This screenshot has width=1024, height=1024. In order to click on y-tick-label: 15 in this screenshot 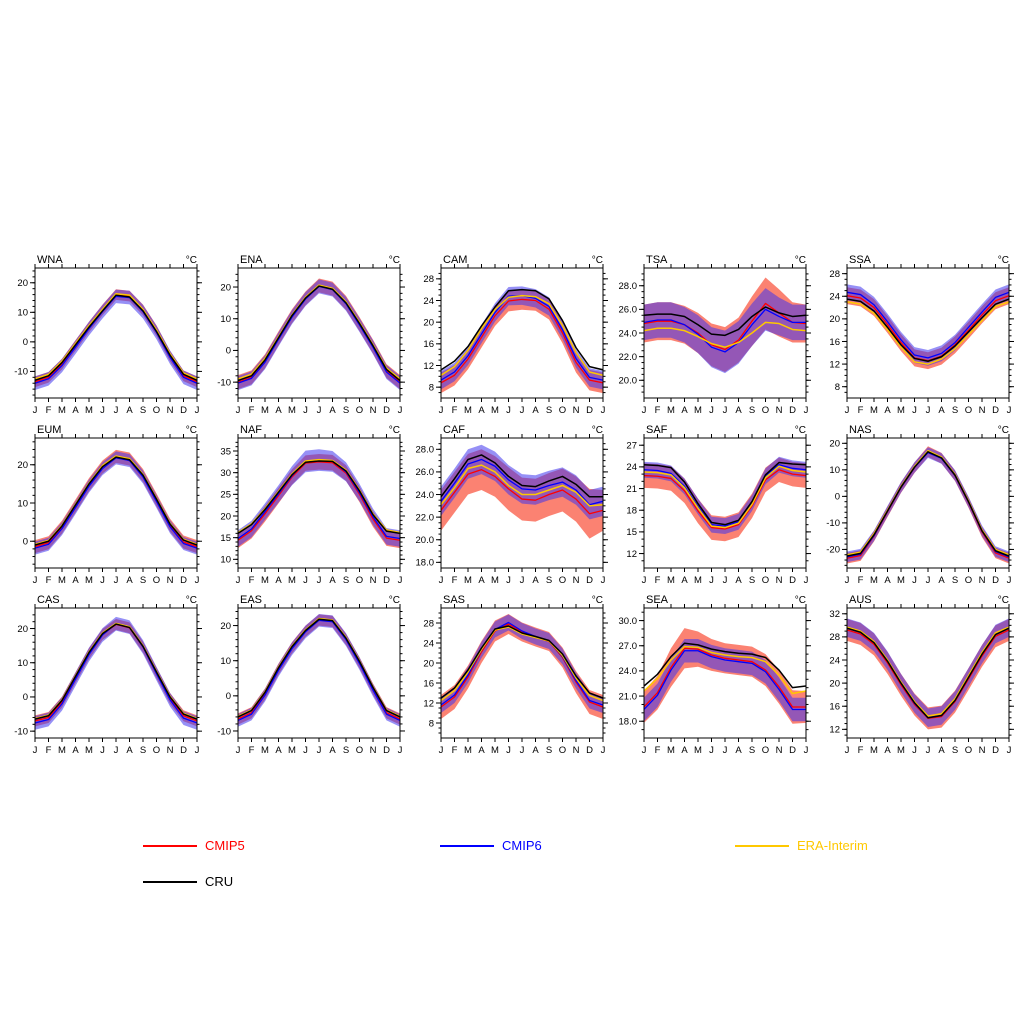, I will do `click(225, 538)`.